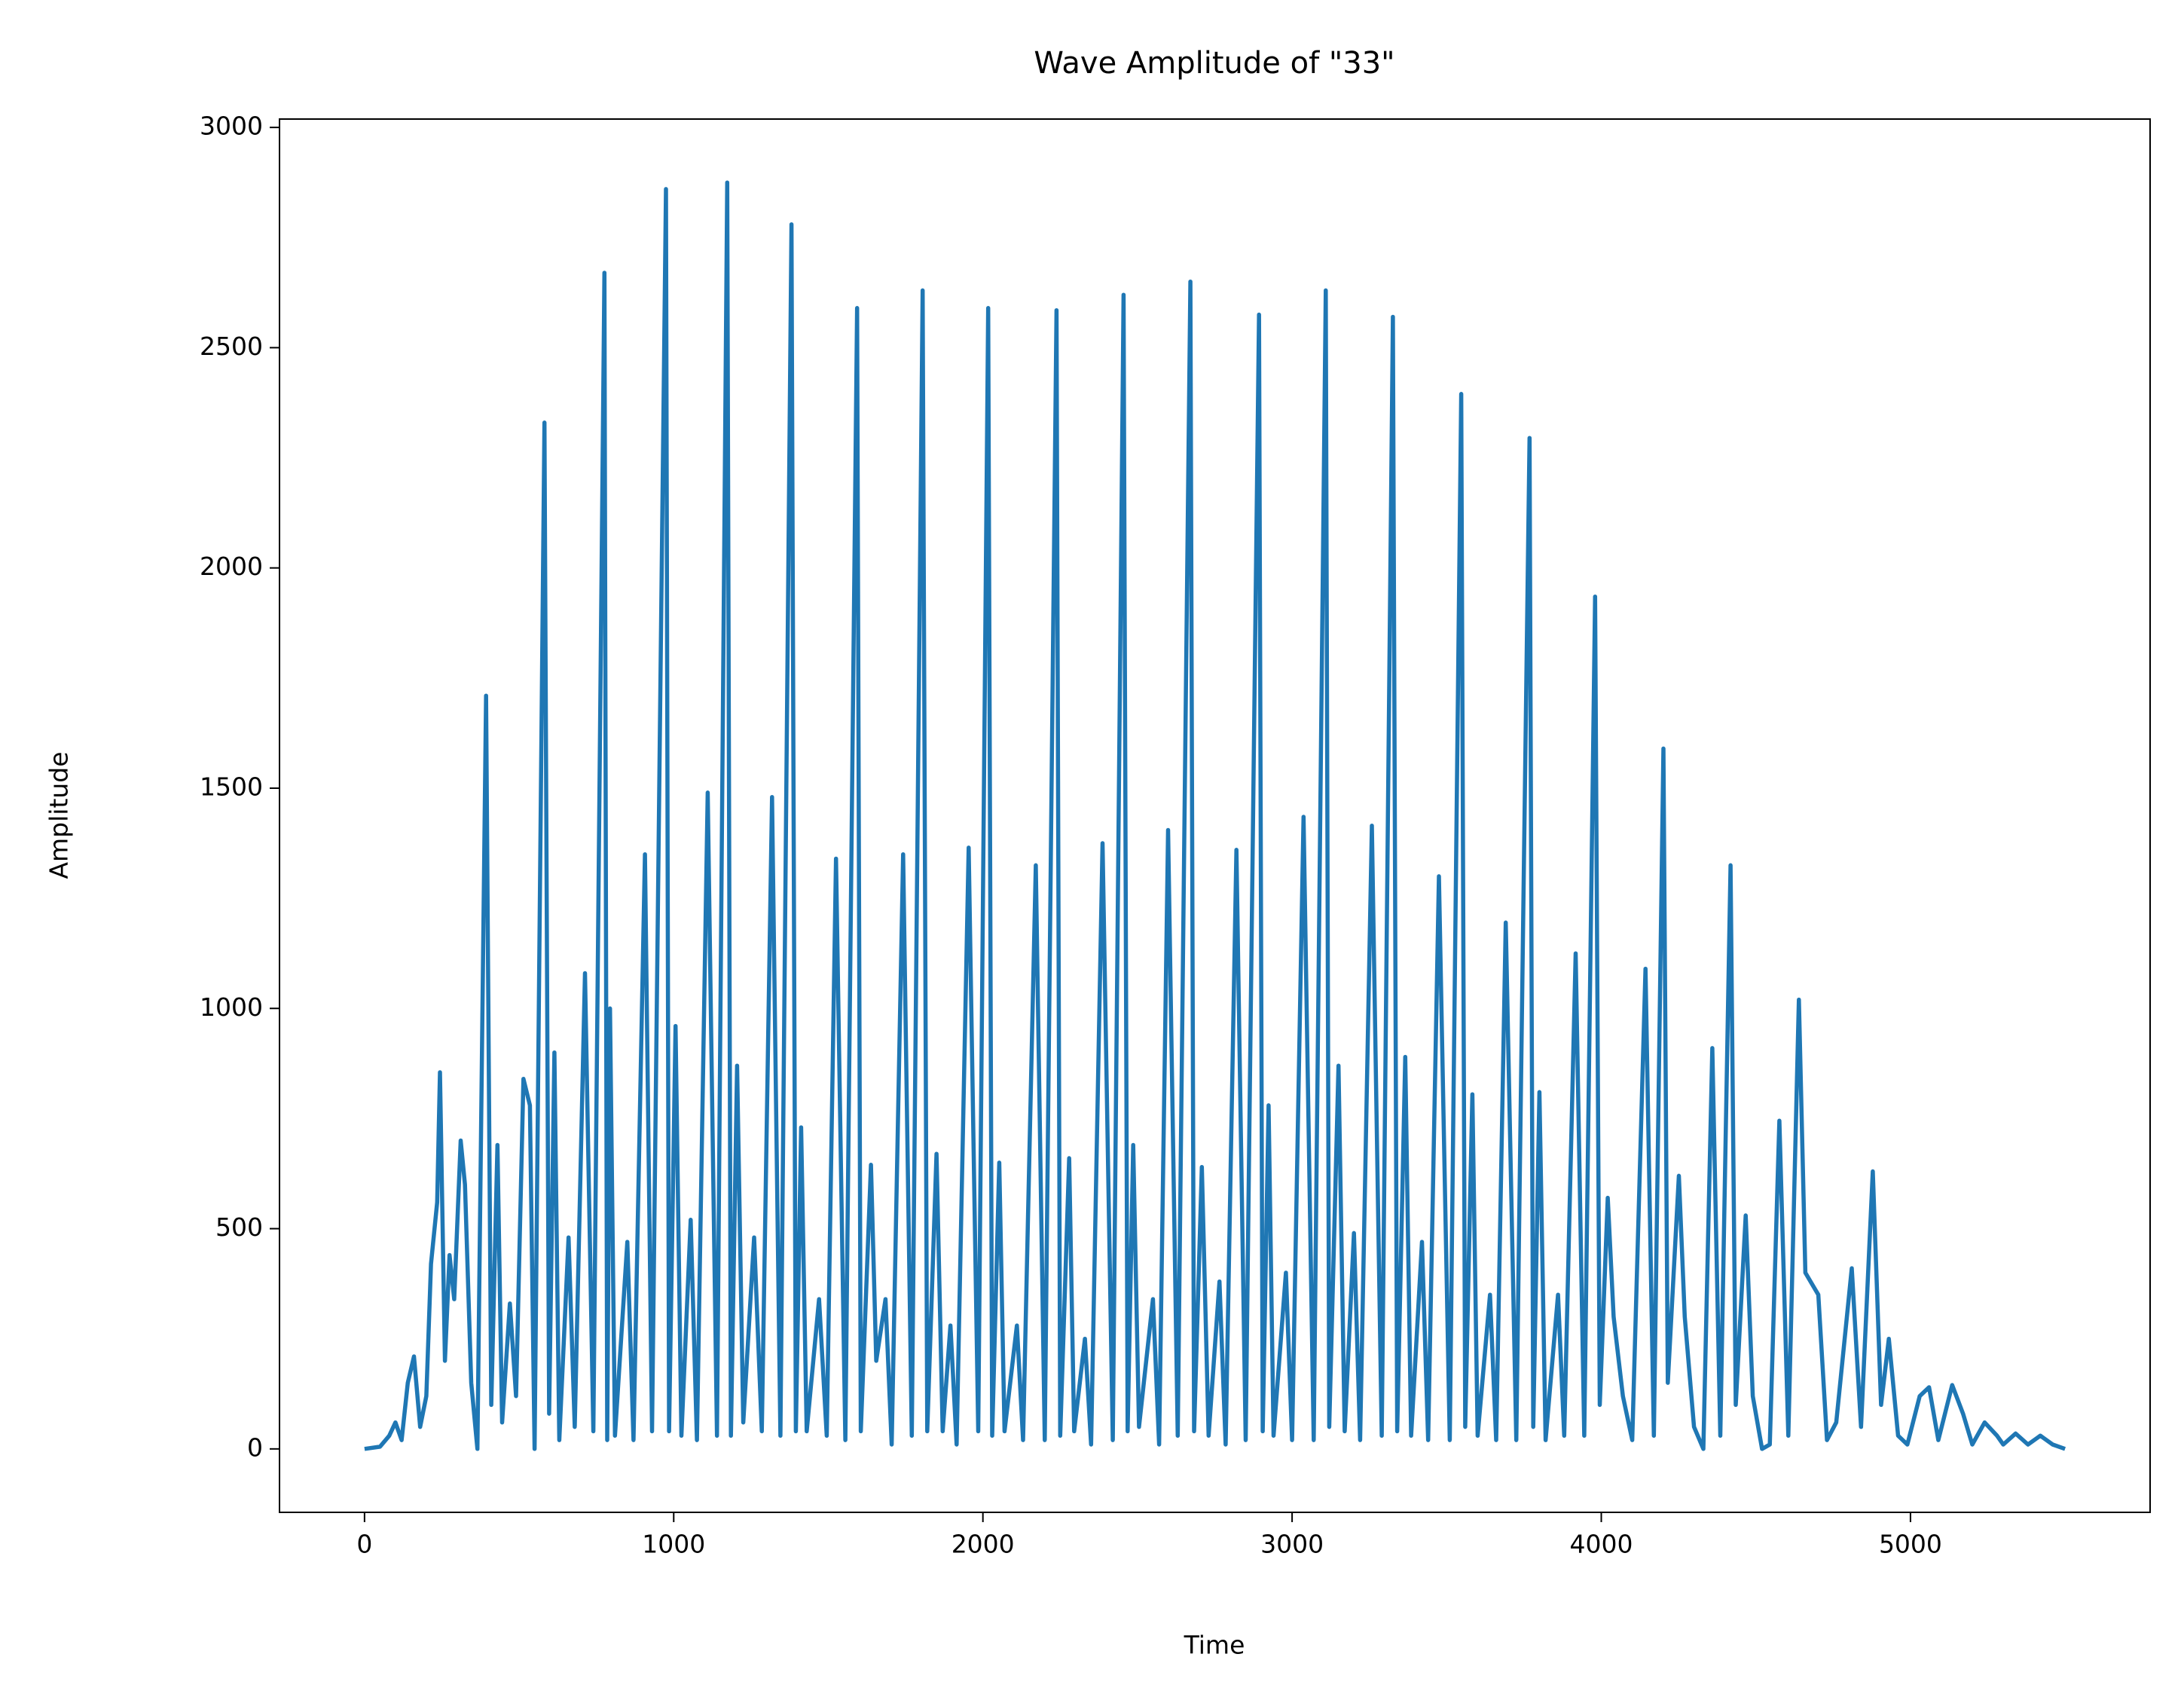  What do you see at coordinates (231, 566) in the screenshot?
I see `y-tick-label: 2000` at bounding box center [231, 566].